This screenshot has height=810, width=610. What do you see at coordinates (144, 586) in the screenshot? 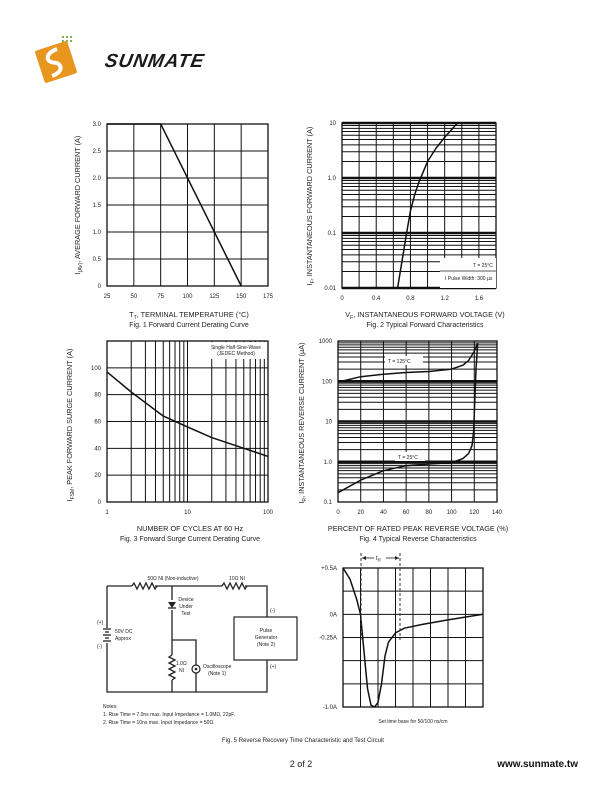
I see `resistor-50-icon` at bounding box center [144, 586].